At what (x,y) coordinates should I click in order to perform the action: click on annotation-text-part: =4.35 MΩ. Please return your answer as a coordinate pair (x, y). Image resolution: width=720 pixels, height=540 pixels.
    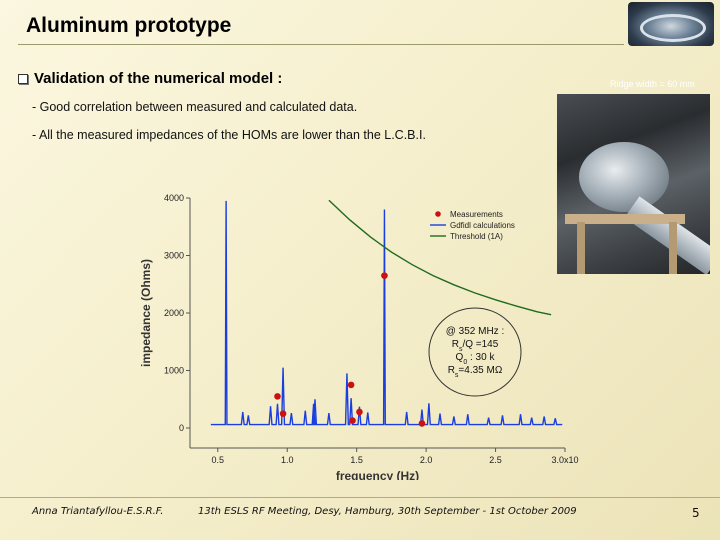
    Looking at the image, I should click on (480, 370).